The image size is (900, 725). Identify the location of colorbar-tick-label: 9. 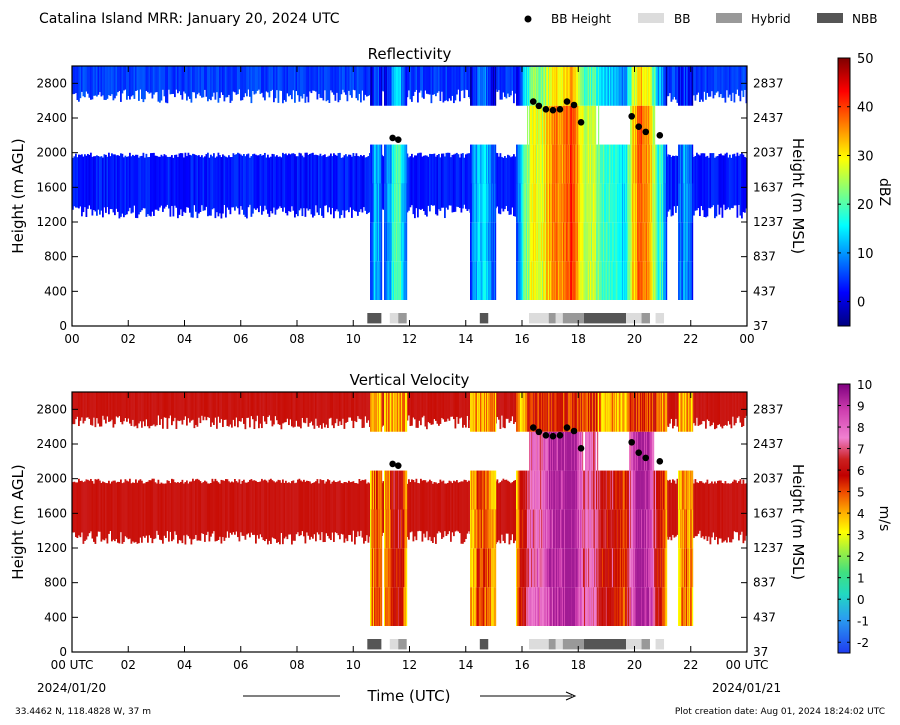
(861, 407).